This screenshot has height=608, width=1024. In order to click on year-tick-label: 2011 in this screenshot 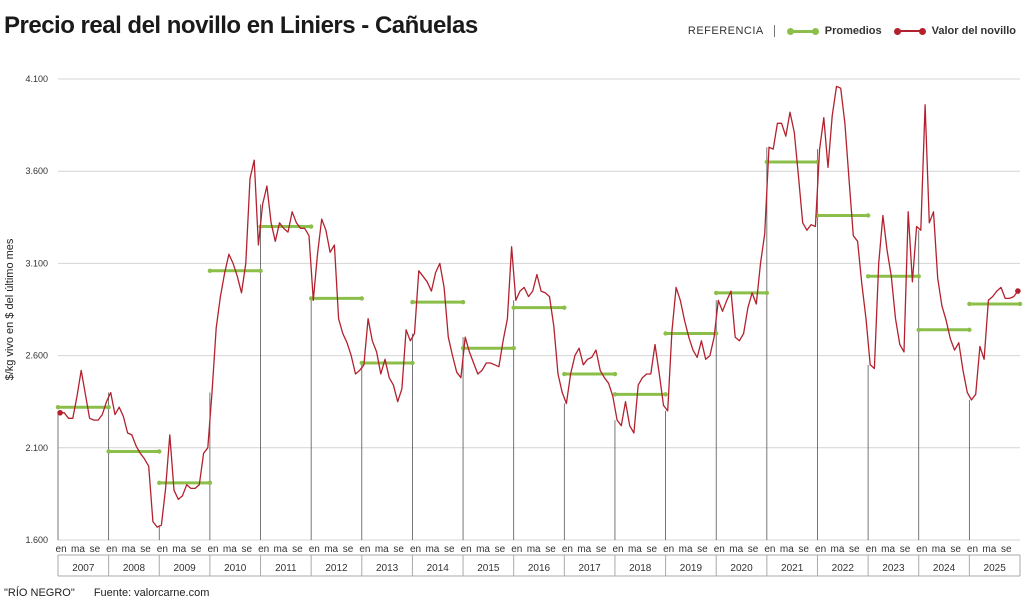, I will do `click(286, 568)`.